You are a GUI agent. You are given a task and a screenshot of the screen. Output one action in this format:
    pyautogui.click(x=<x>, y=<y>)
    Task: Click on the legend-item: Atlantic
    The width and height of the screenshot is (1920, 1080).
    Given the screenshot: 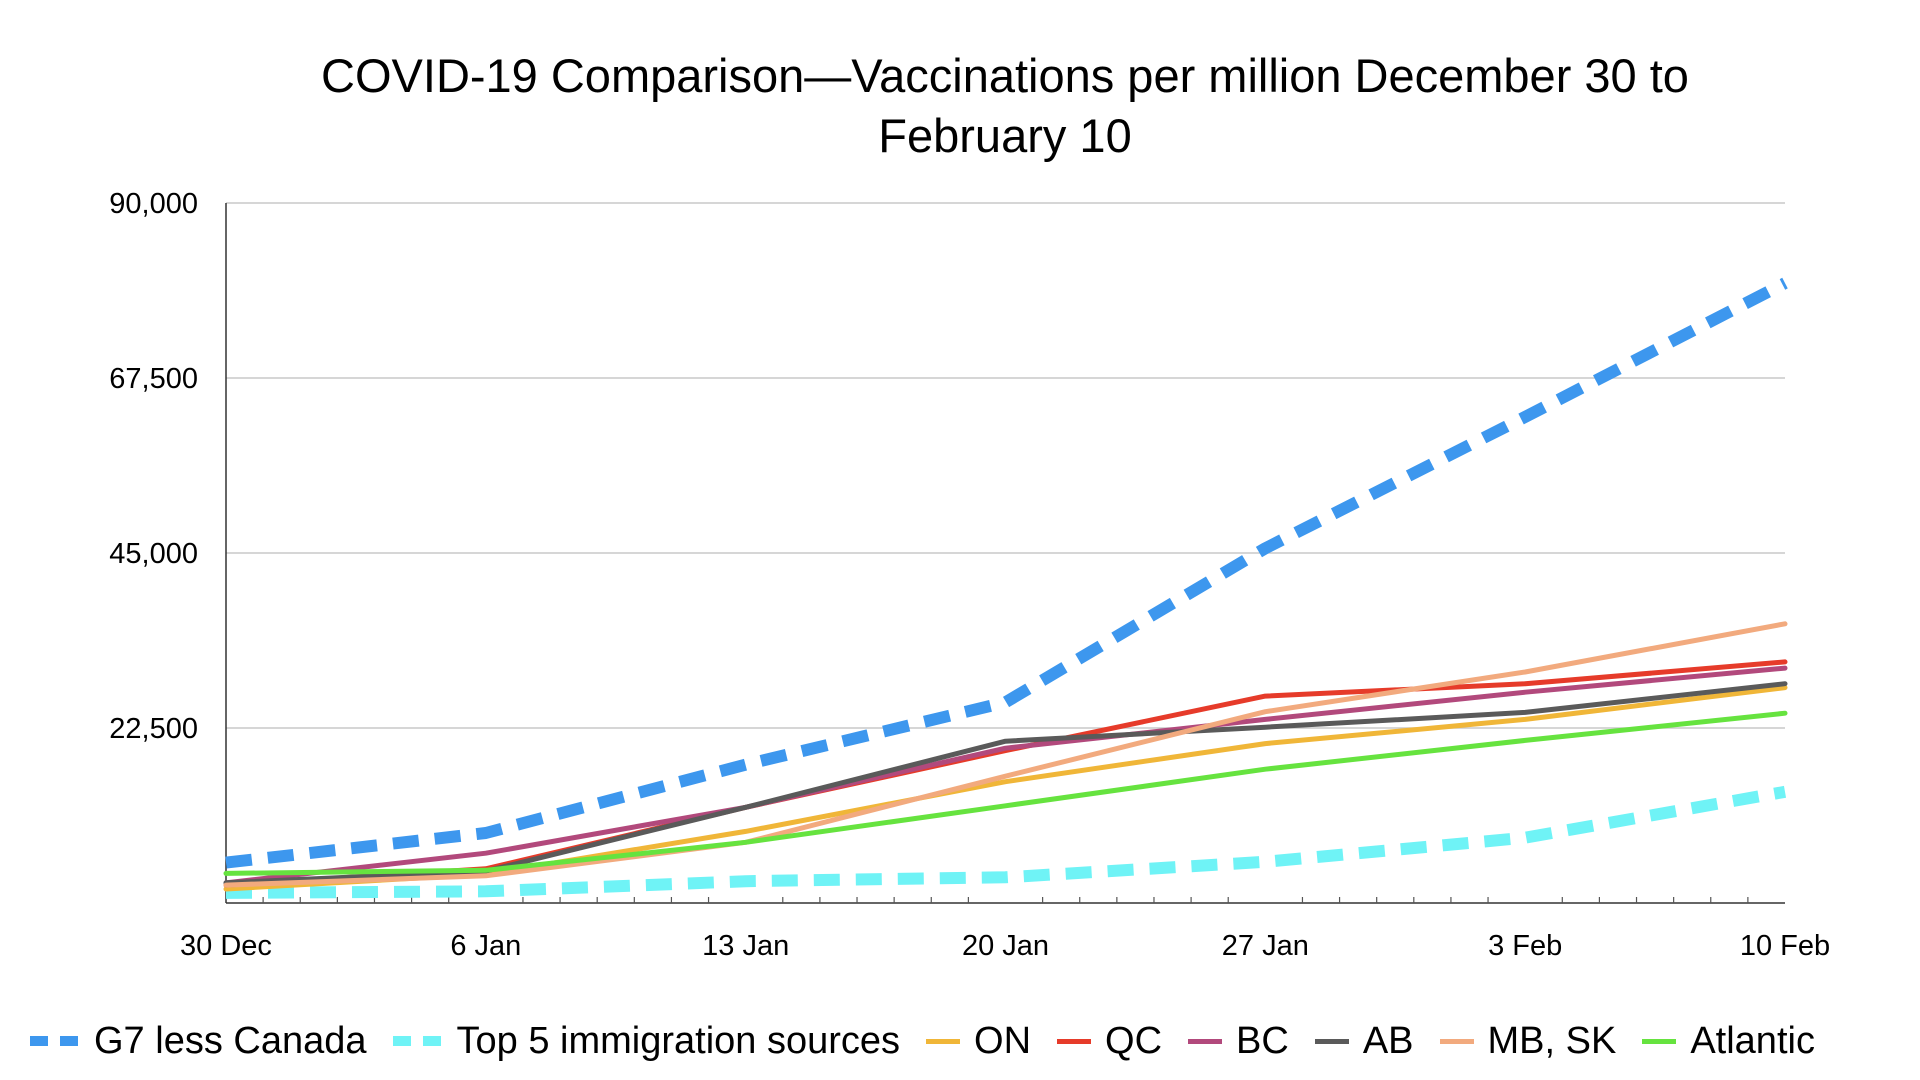 What is the action you would take?
    pyautogui.click(x=1728, y=1041)
    